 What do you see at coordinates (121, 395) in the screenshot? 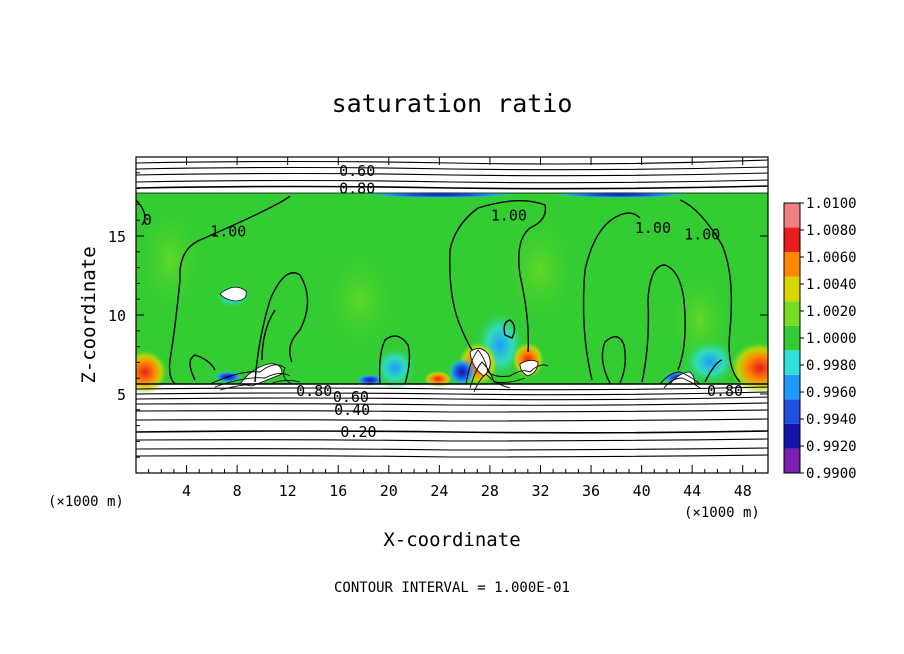
I see `y-tick-label: 5` at bounding box center [121, 395].